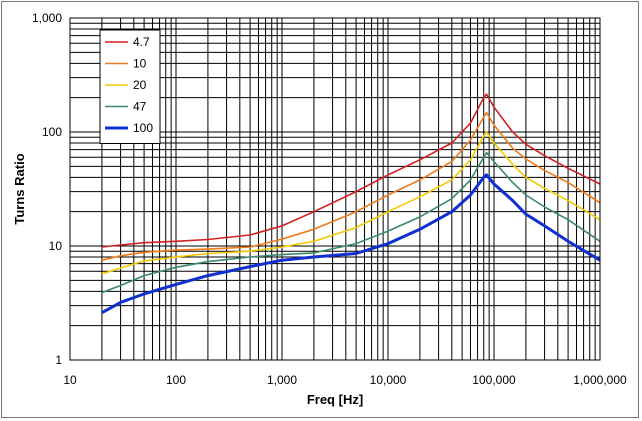 Image resolution: width=642 pixels, height=421 pixels. I want to click on x-tick-label: 1,000,000, so click(600, 380).